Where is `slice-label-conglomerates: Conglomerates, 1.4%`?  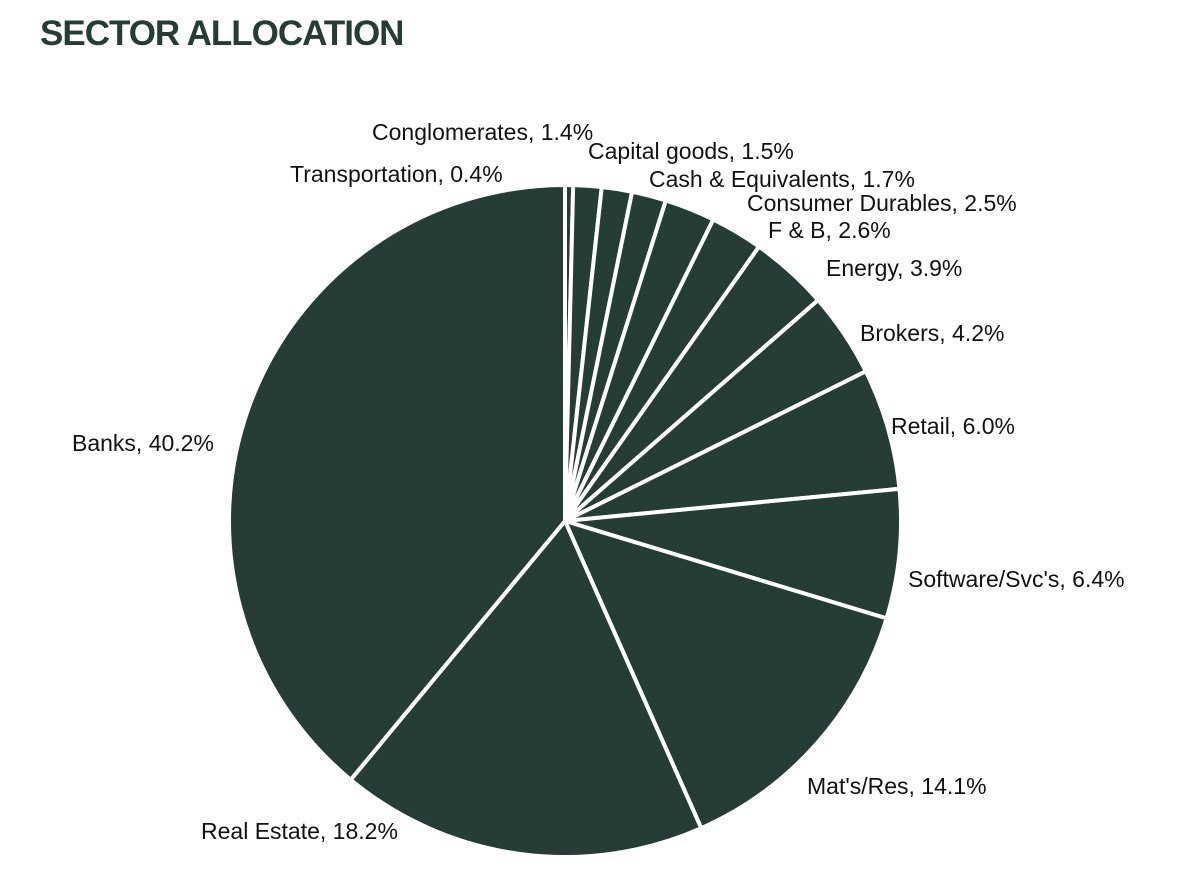 slice-label-conglomerates: Conglomerates, 1.4% is located at coordinates (482, 132).